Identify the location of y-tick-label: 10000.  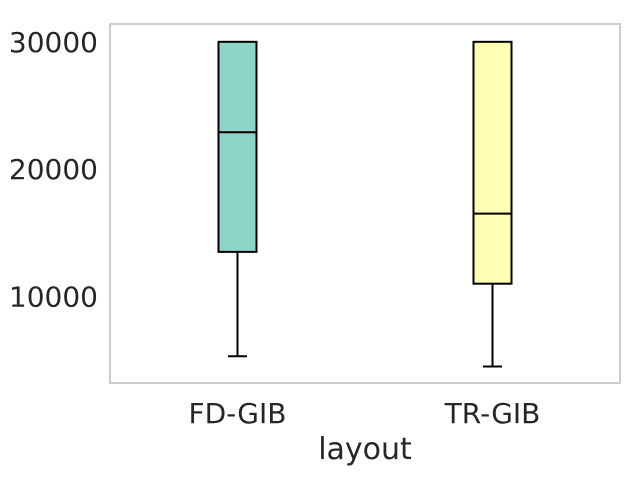
(53, 296).